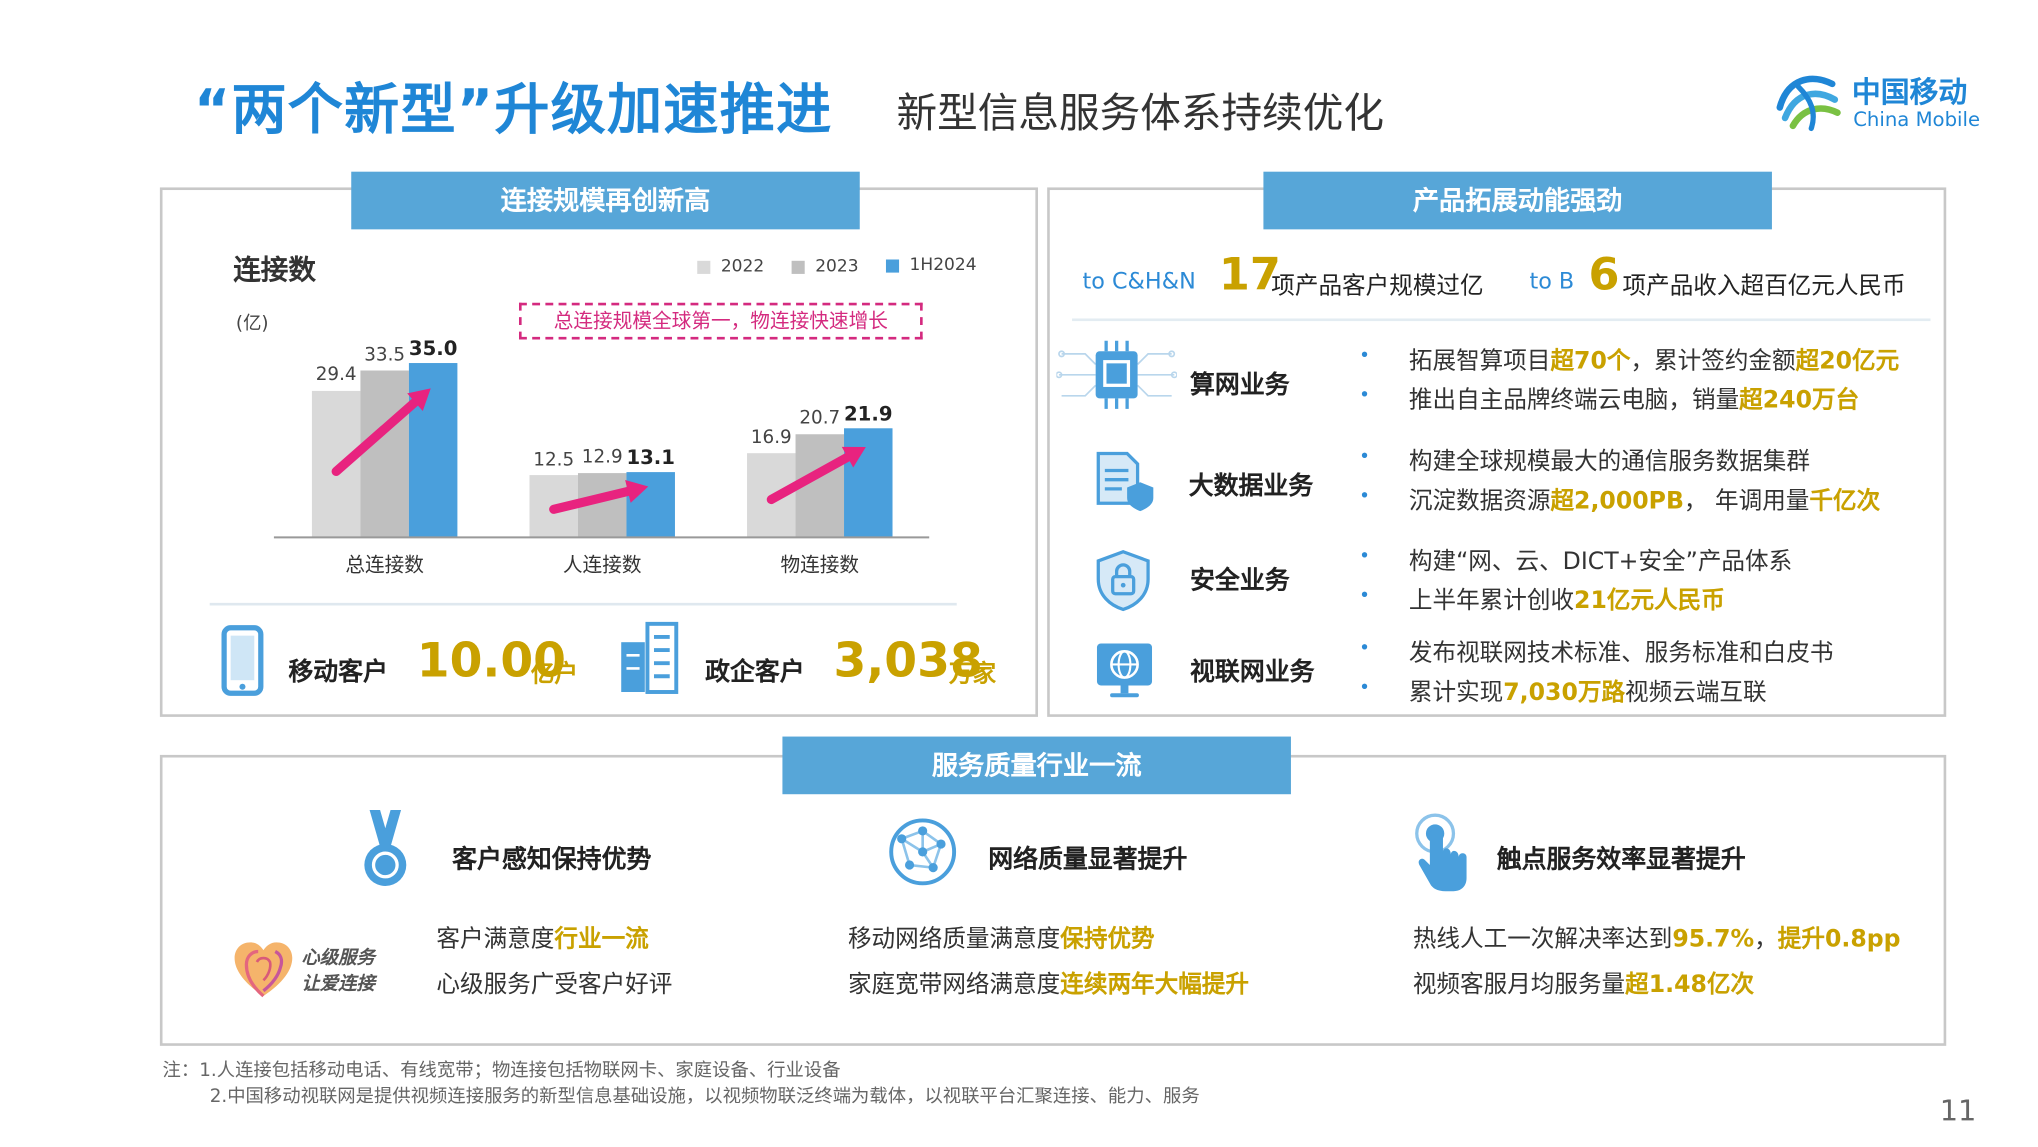  Describe the element at coordinates (1140, 114) in the screenshot. I see `page-subtitle: 新型信息服务体系持续优化` at that location.